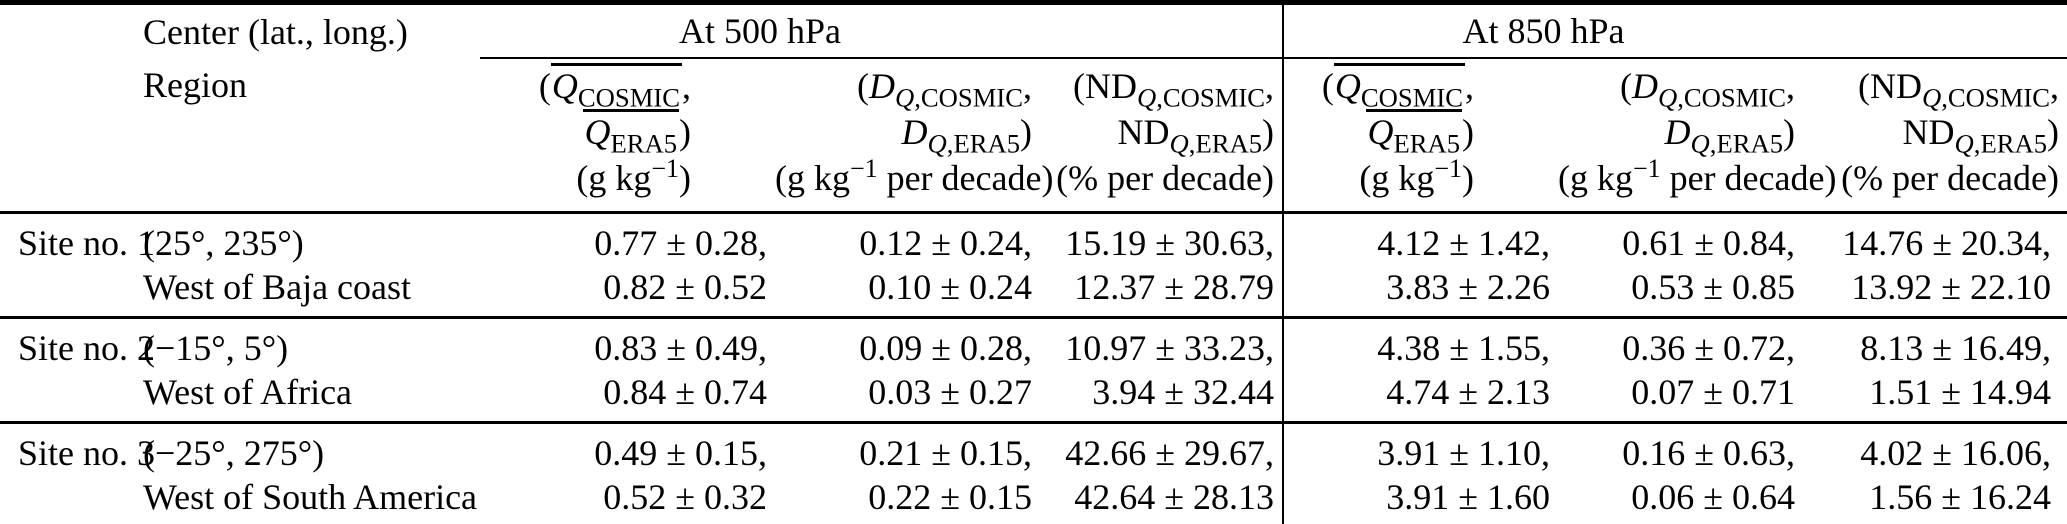 The width and height of the screenshot is (2067, 524). I want to click on col-header-qbar-500: (QCOSMIC, QERA5) (g kg−1), so click(627, 136).